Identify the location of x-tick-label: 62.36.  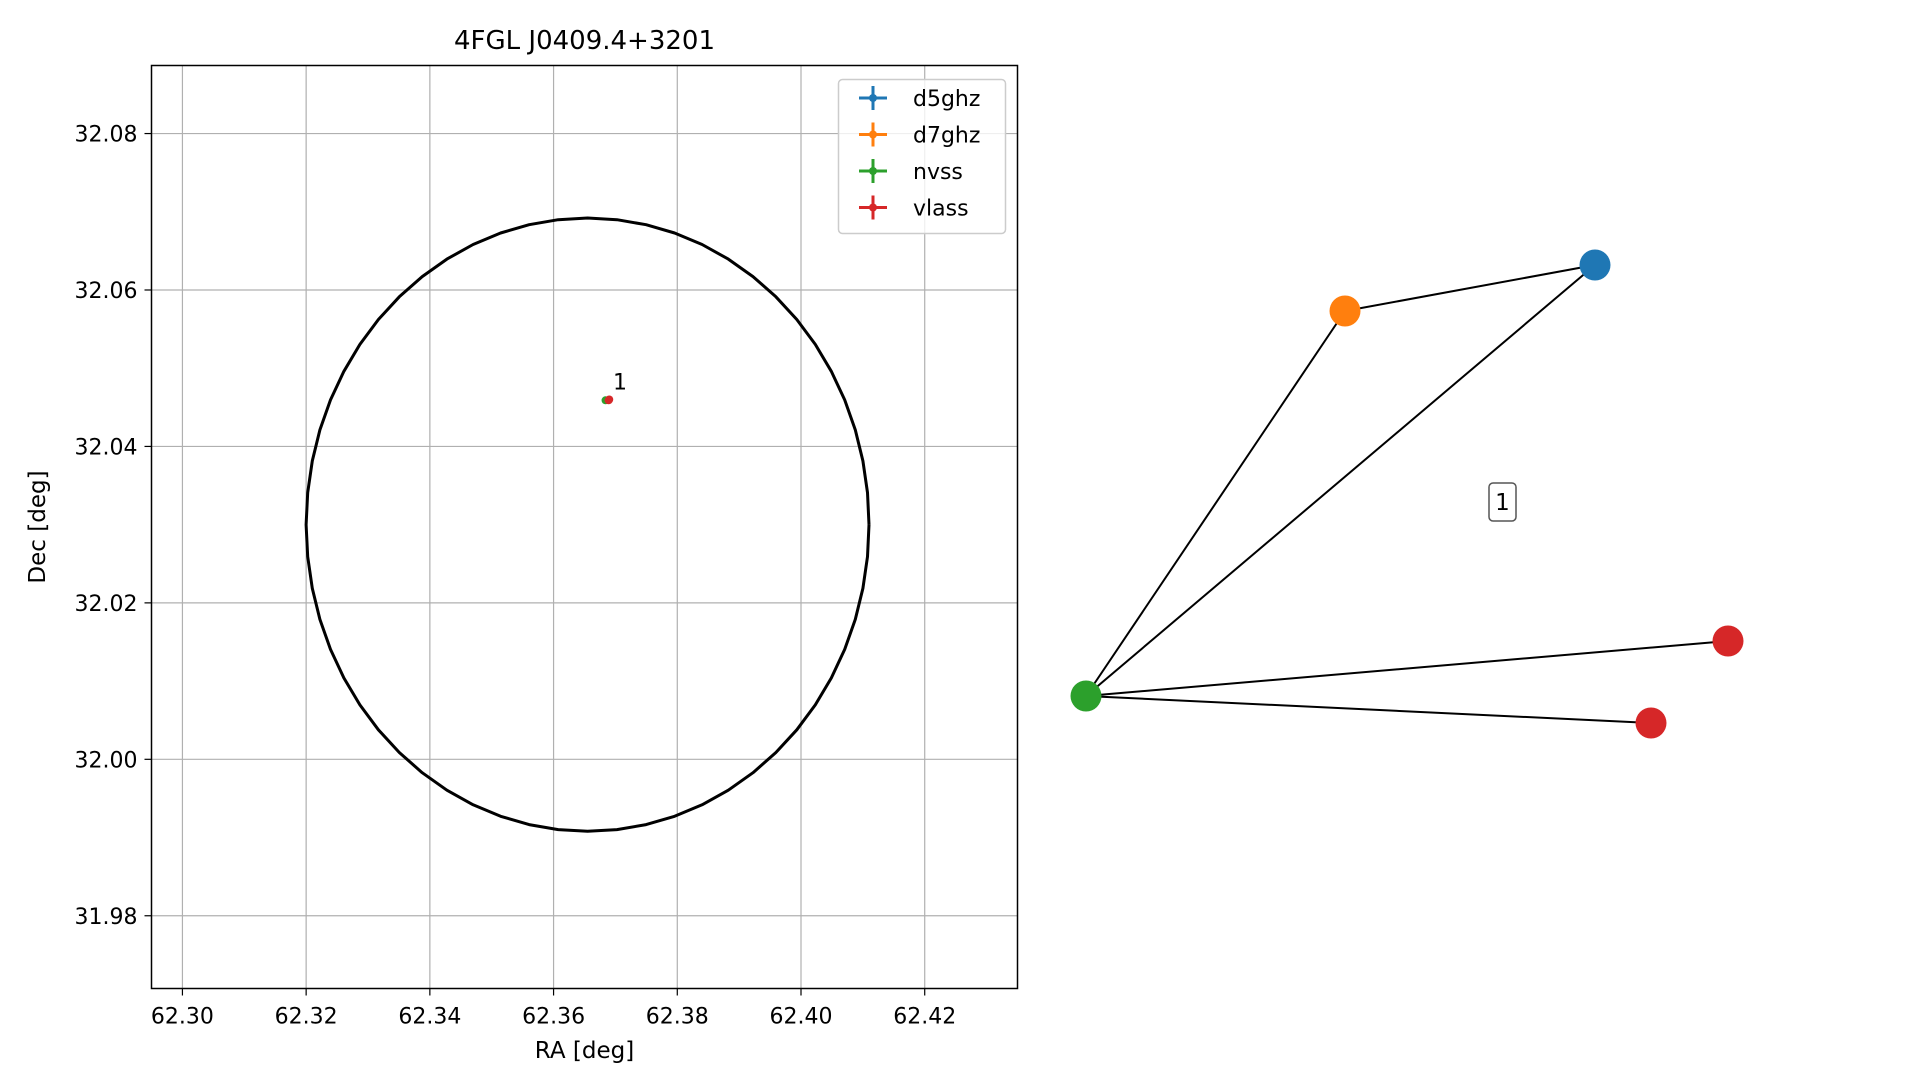
(553, 1017).